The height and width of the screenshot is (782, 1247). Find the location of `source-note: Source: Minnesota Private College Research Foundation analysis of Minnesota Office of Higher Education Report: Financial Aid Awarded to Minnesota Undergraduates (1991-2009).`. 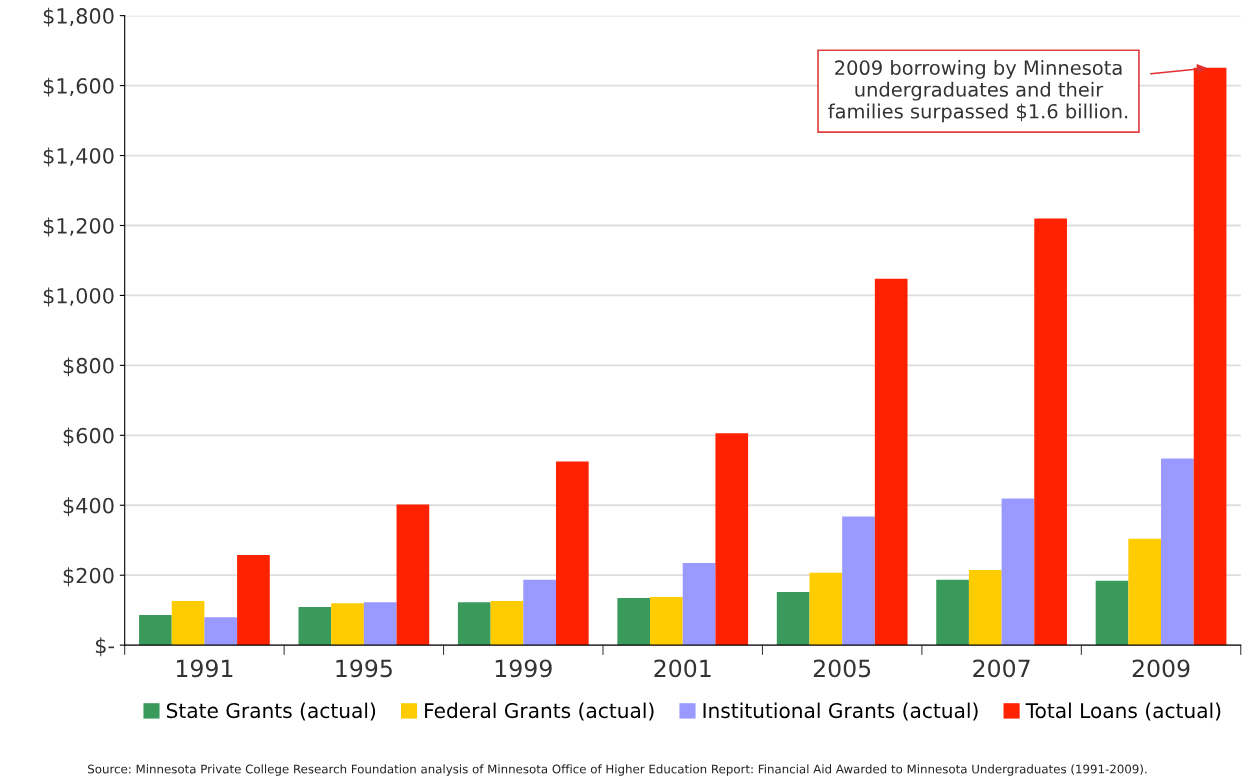

source-note: Source: Minnesota Private College Research Foundation analysis of Minnesota Office of Higher Education Report: Financial Aid Awarded to Minnesota Undergraduates (1991-2009). is located at coordinates (617, 770).